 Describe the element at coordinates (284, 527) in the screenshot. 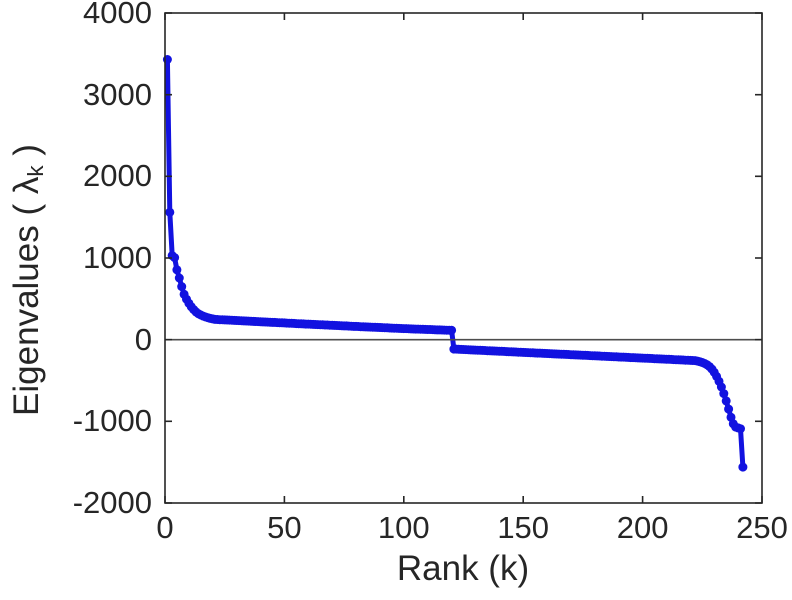

I see `x-tick-label: 50` at that location.